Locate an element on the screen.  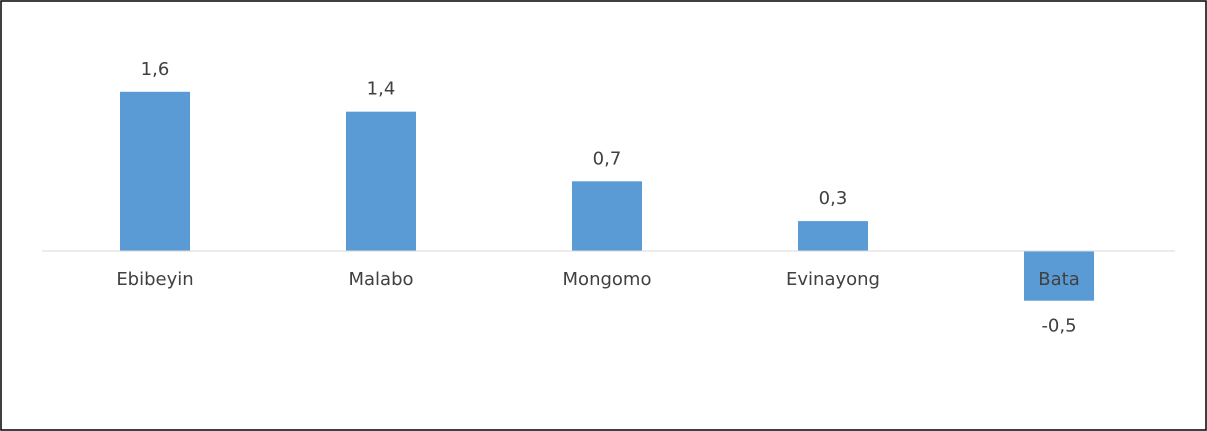
data-label: 0,3 is located at coordinates (833, 198).